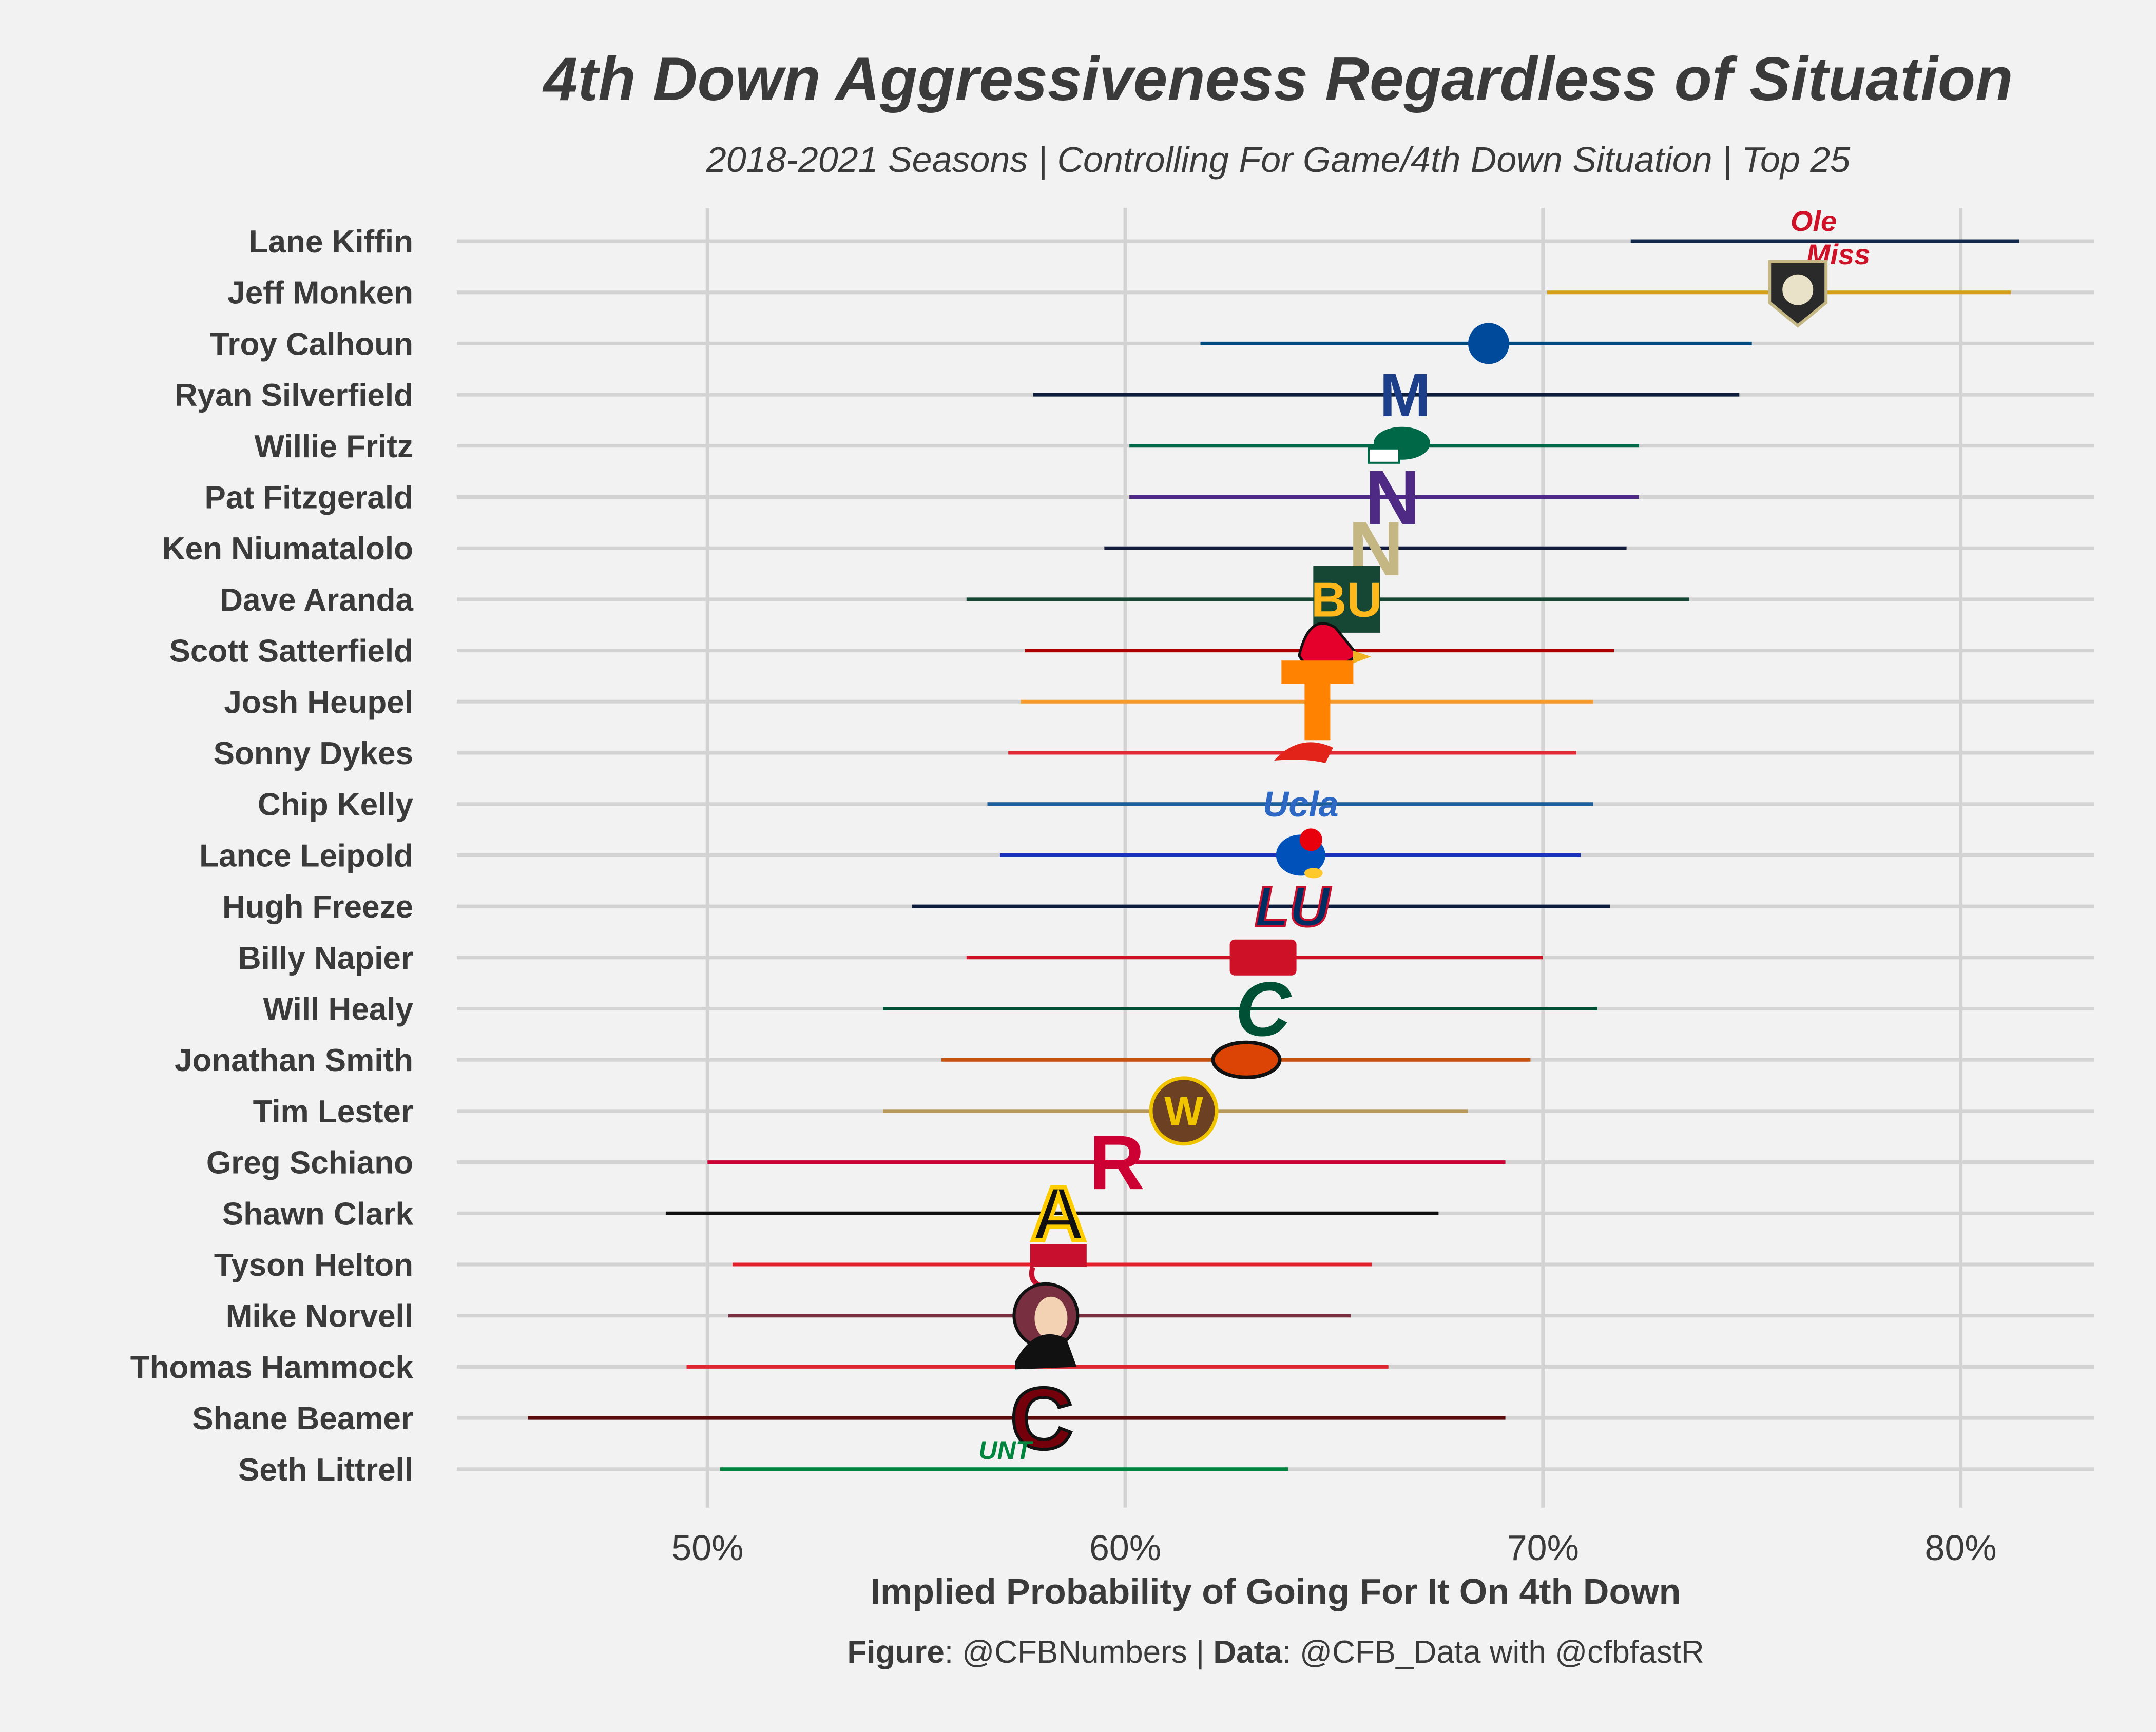 Image resolution: width=2156 pixels, height=1732 pixels. What do you see at coordinates (1814, 221) in the screenshot?
I see `team-logo-text: Ole` at bounding box center [1814, 221].